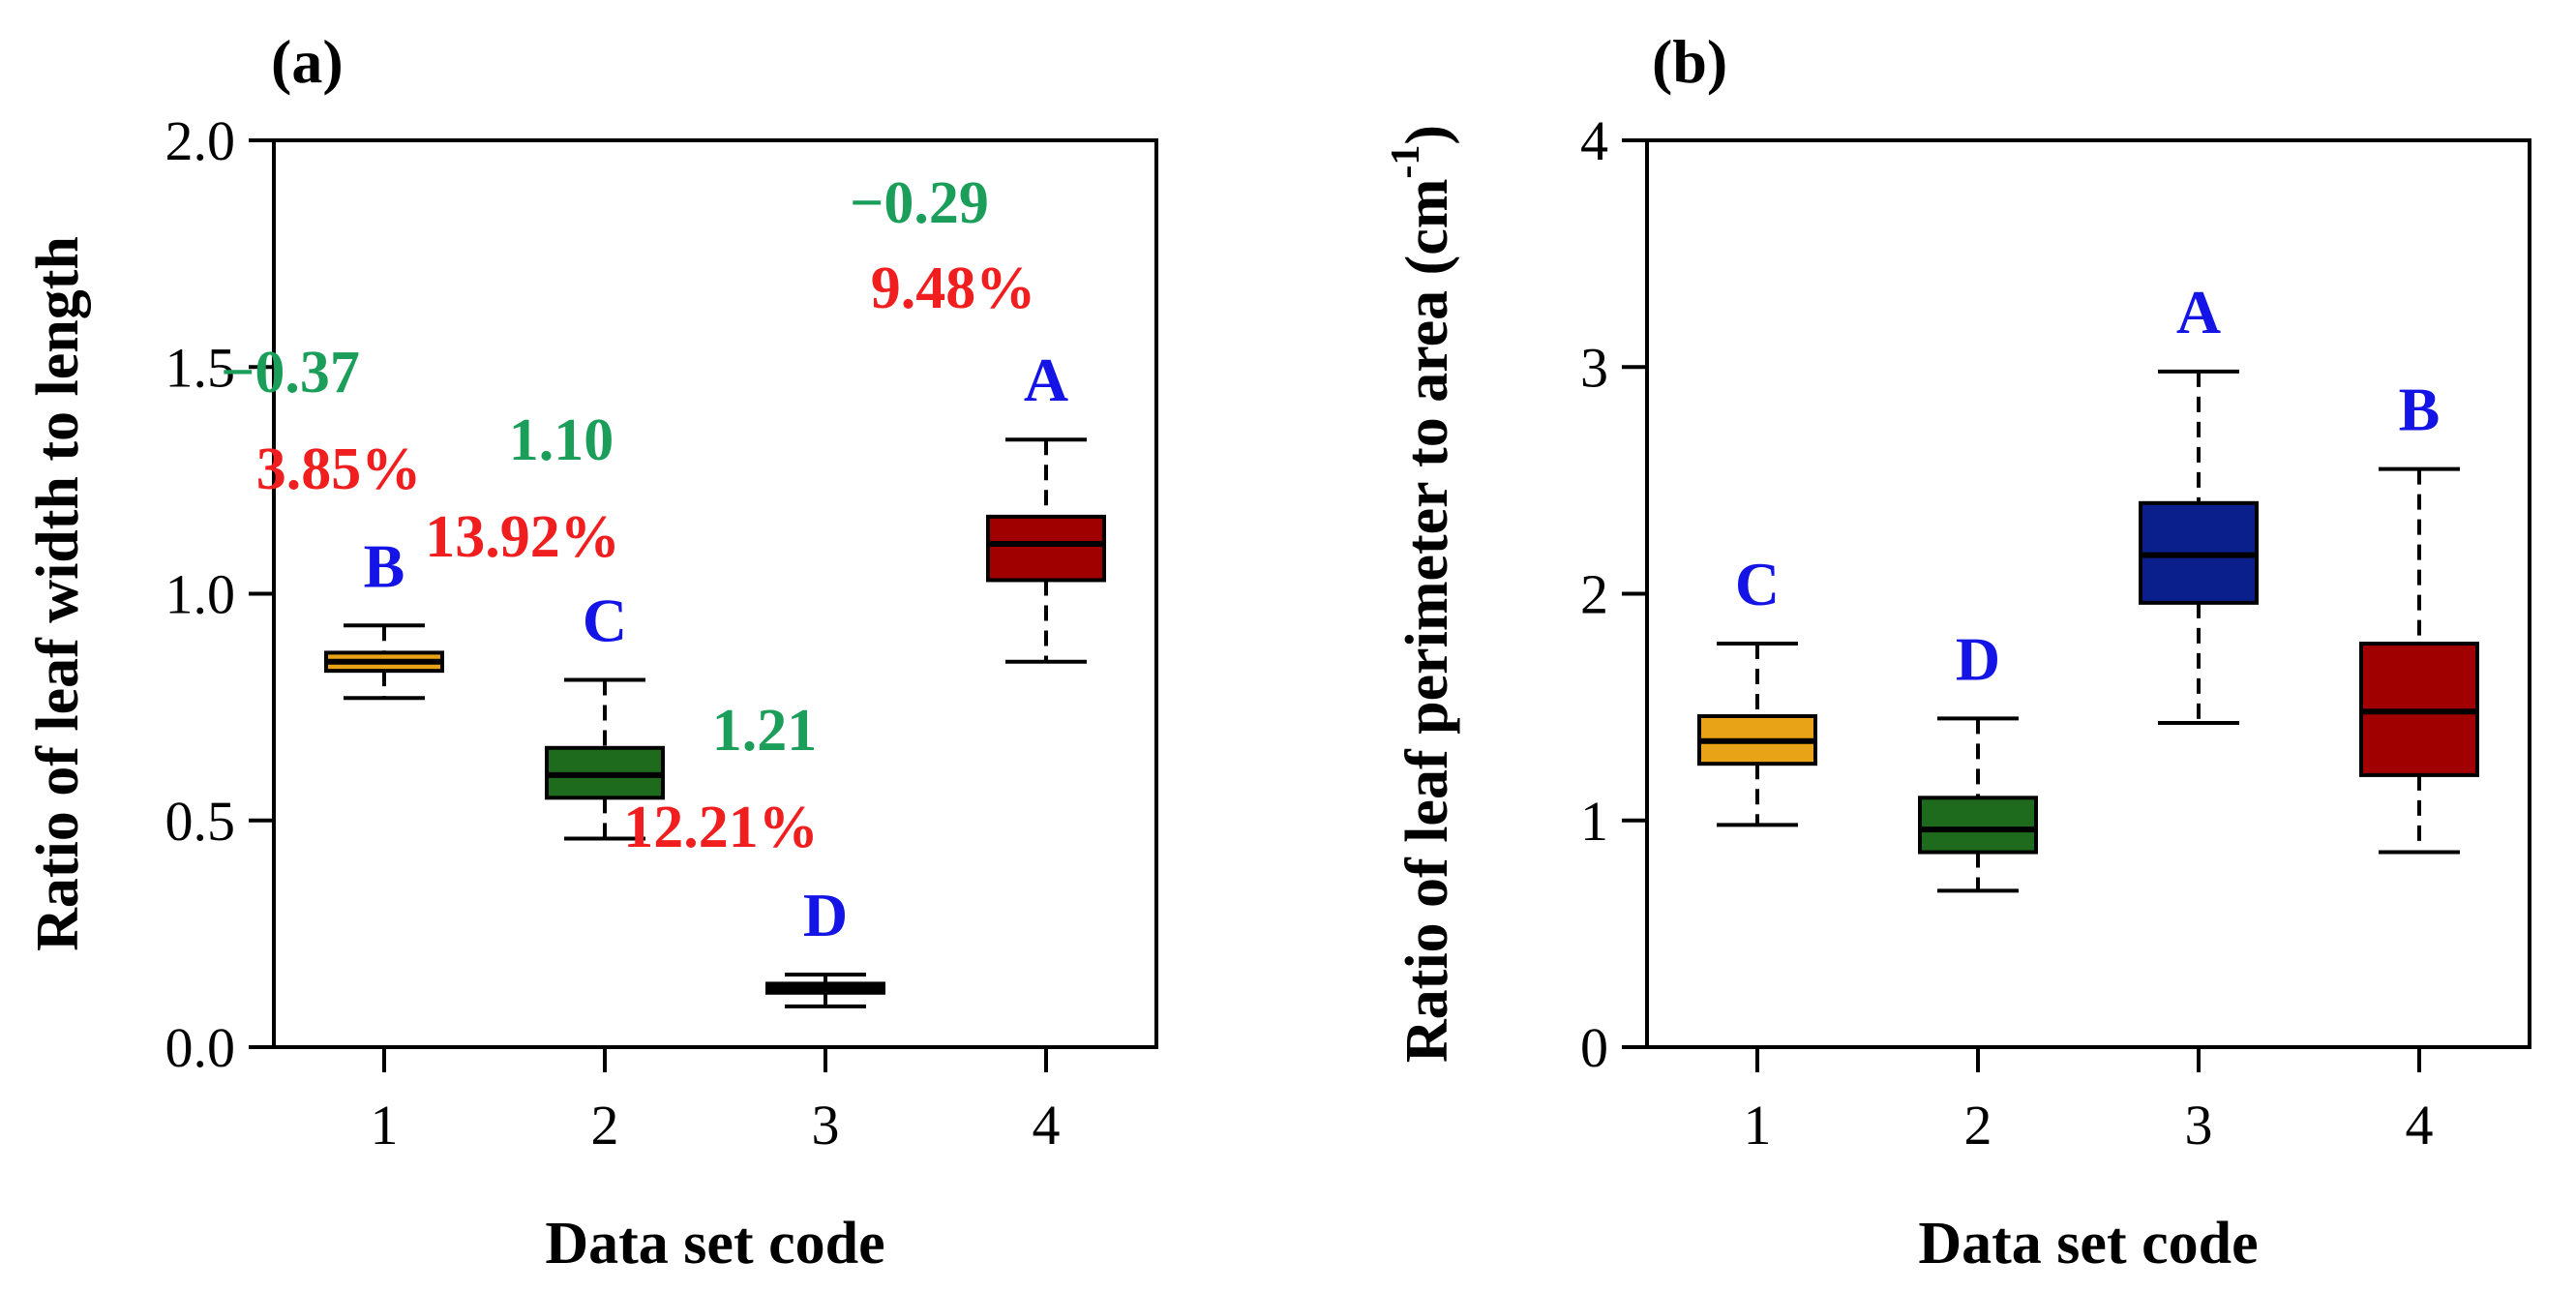 This screenshot has width=2576, height=1292. I want to click on panel-label: (b), so click(1689, 61).